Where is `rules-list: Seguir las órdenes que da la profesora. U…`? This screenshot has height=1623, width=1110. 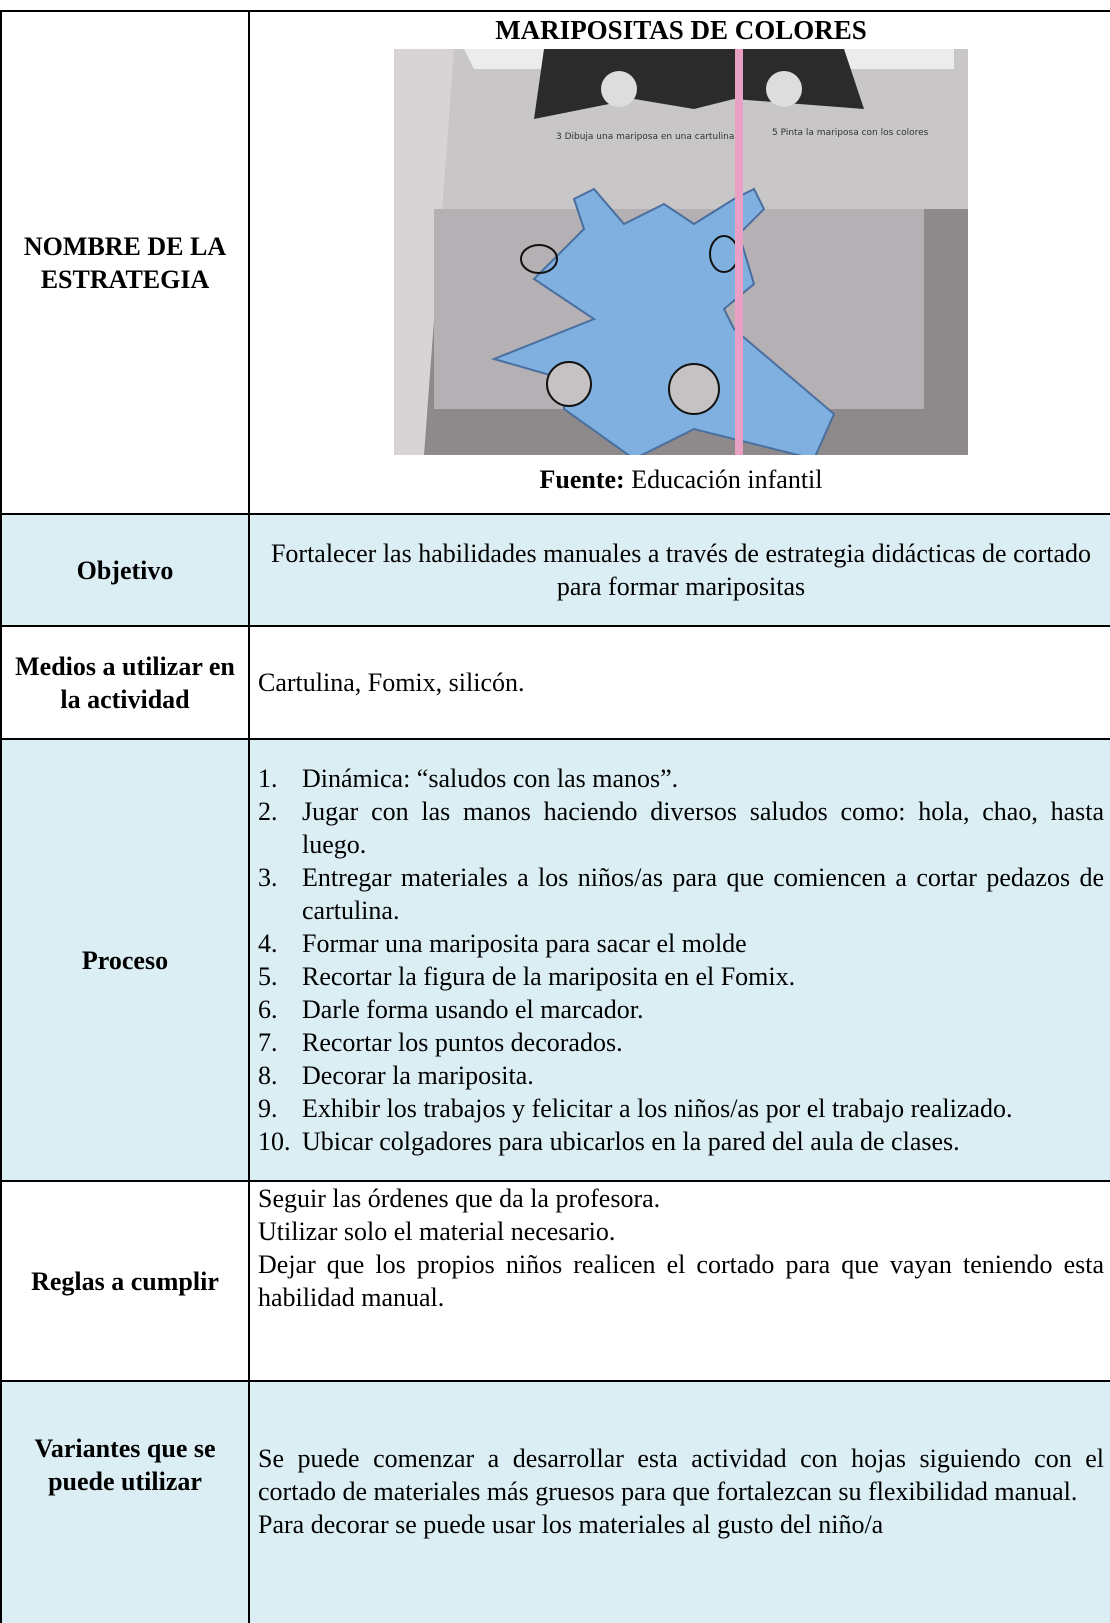
rules-list: Seguir las órdenes que da la profesora. U… is located at coordinates (679, 1281).